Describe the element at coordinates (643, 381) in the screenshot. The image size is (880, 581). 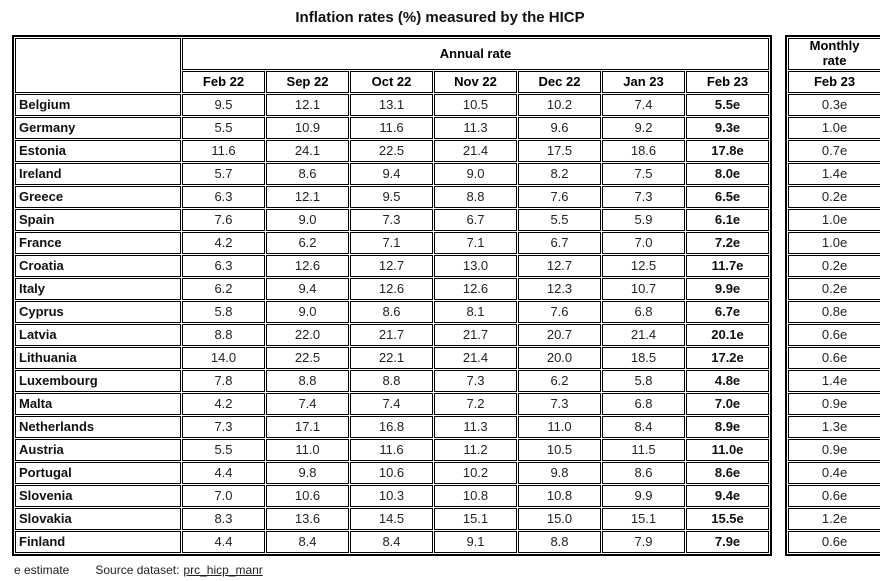
I see `annual-value-cell: 5.8` at that location.